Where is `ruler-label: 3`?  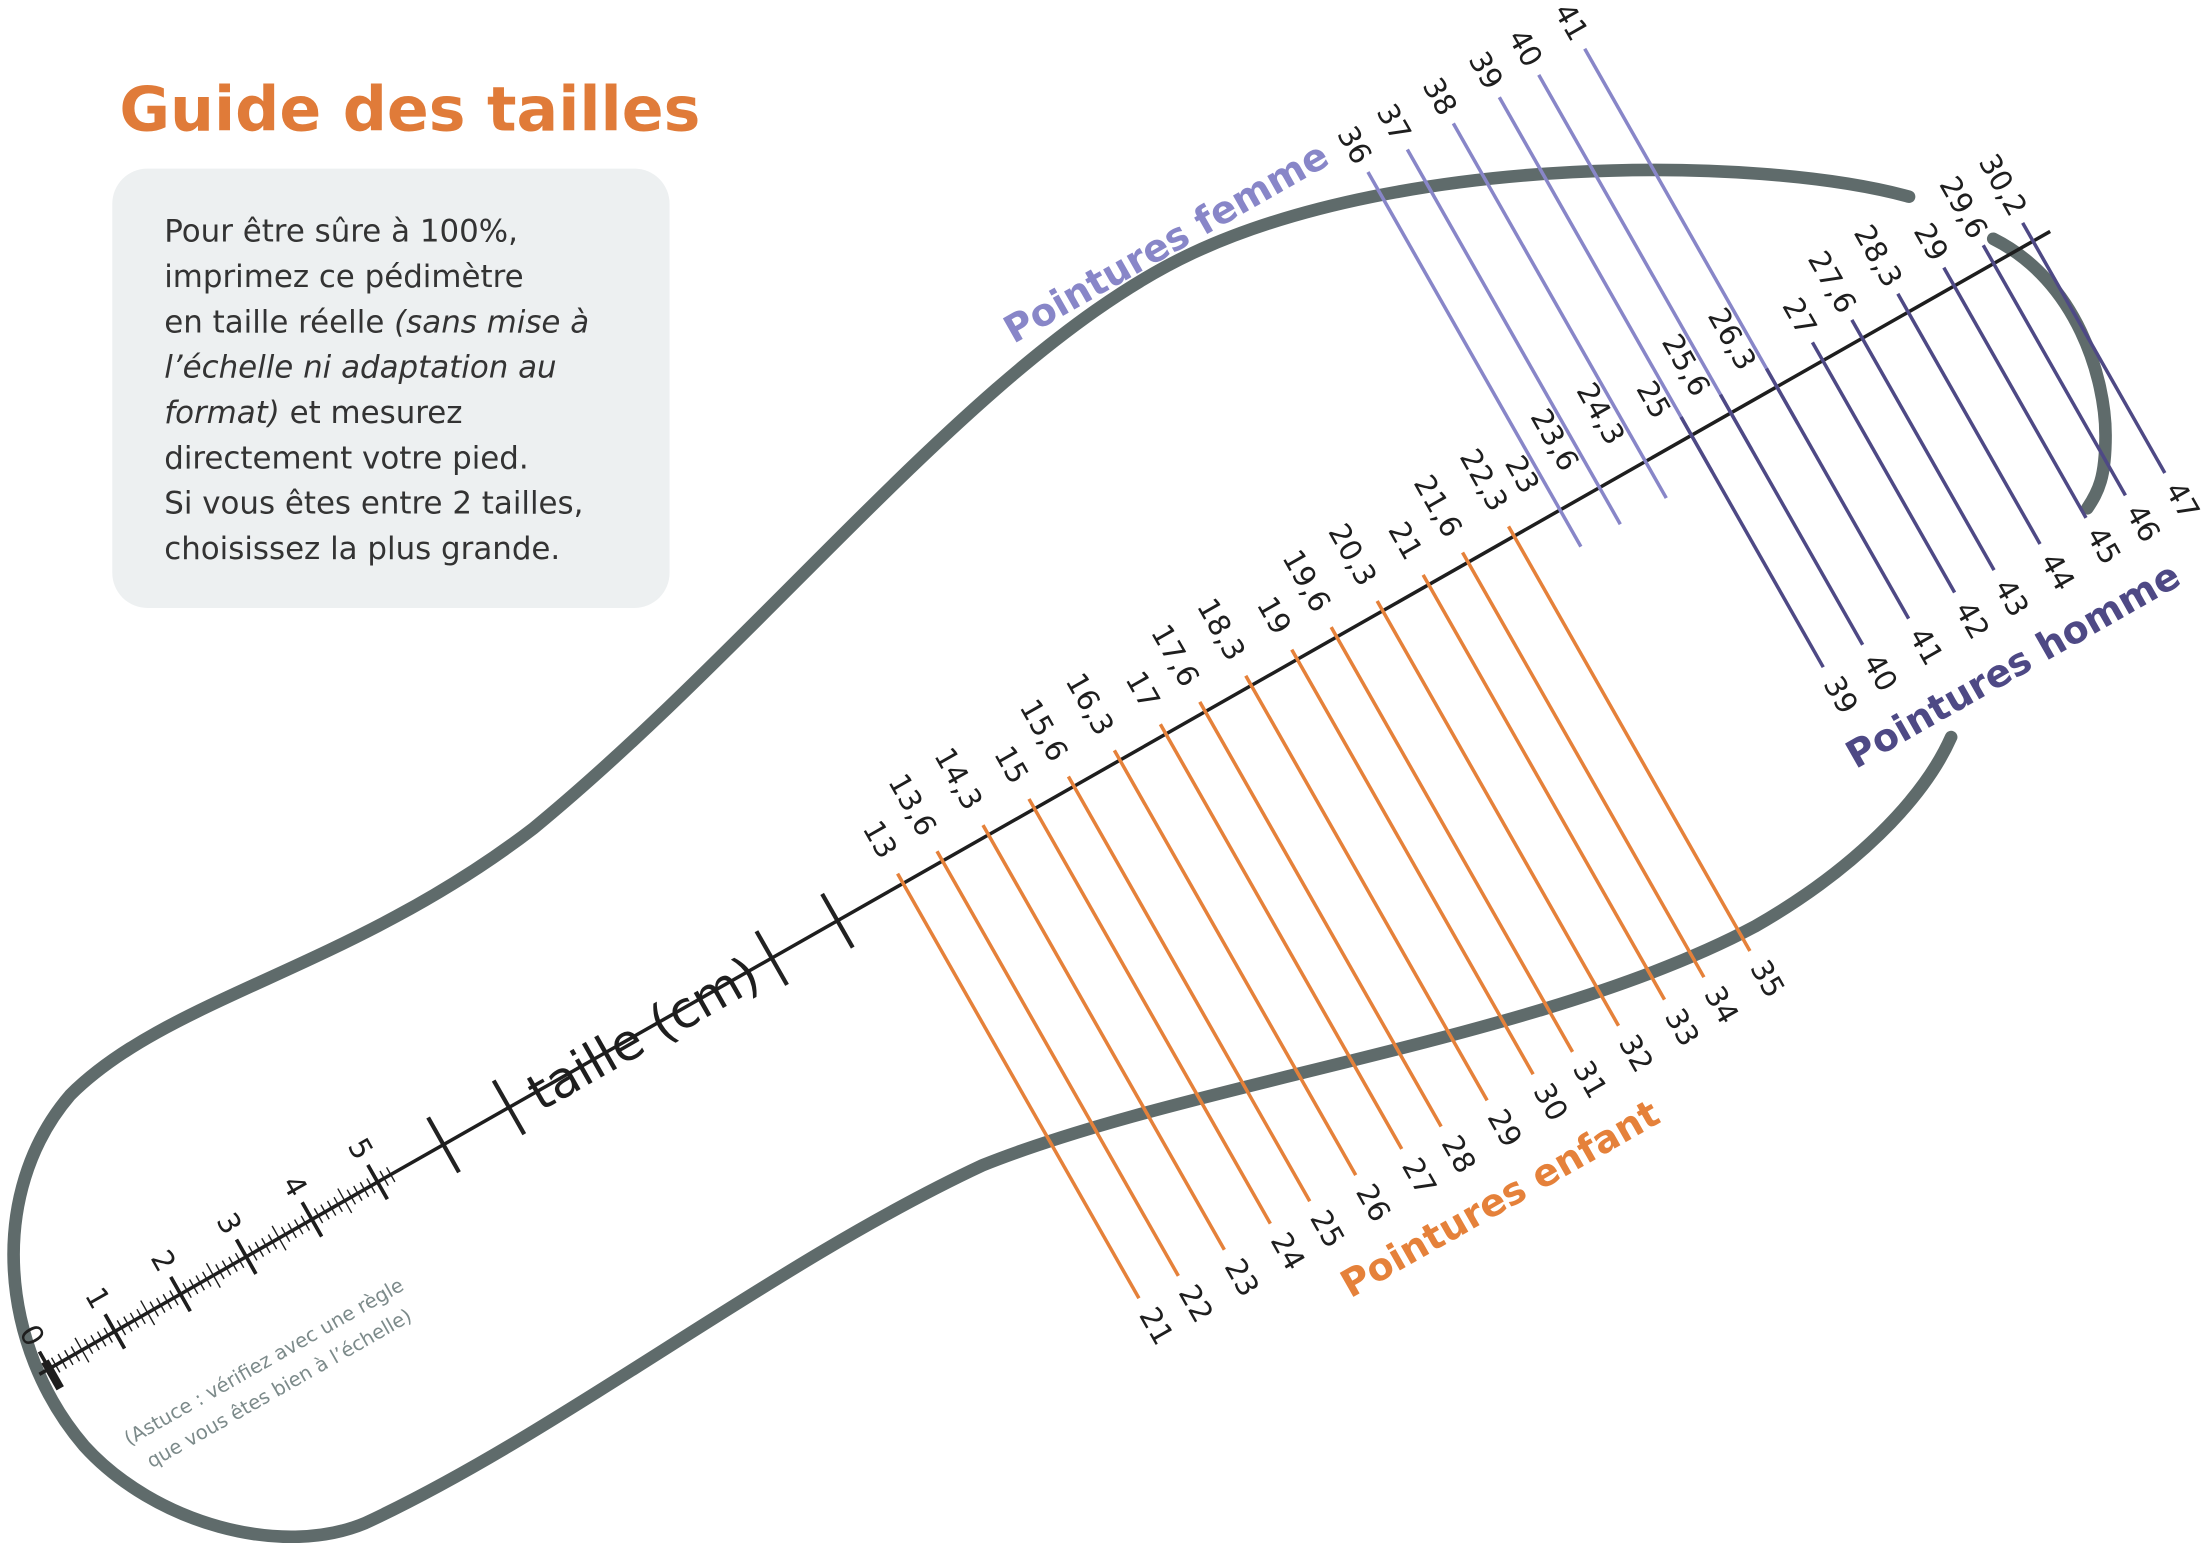 ruler-label: 3 is located at coordinates (229, 1223).